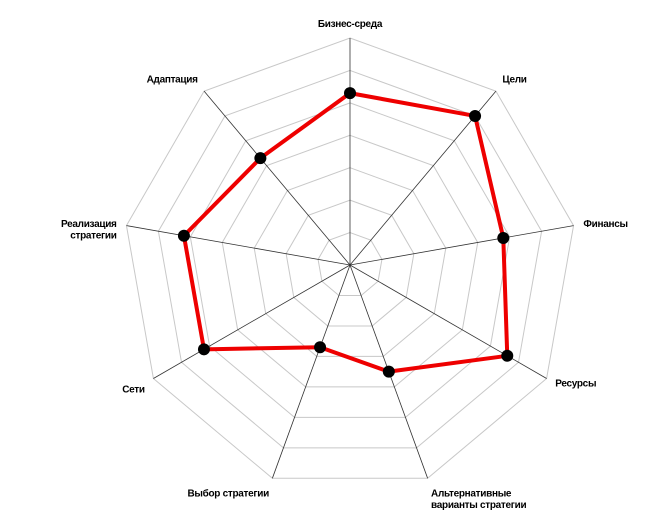  What do you see at coordinates (514, 79) in the screenshot?
I see `axis-label: Цели` at bounding box center [514, 79].